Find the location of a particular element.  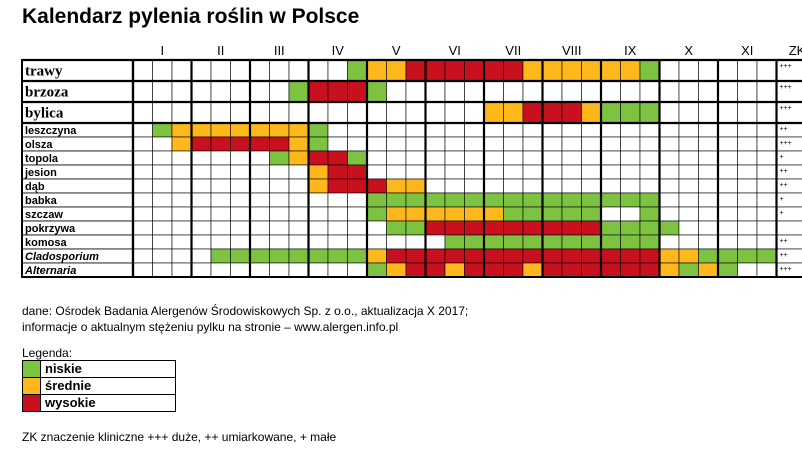

legend-label-wysokie: wysokie is located at coordinates (70, 402).